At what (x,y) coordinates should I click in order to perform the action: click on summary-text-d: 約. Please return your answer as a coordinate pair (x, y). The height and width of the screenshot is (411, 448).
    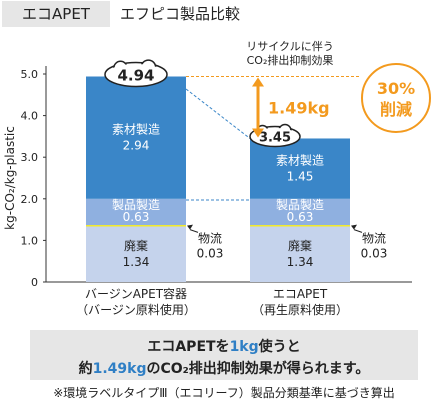
    Looking at the image, I should click on (85, 369).